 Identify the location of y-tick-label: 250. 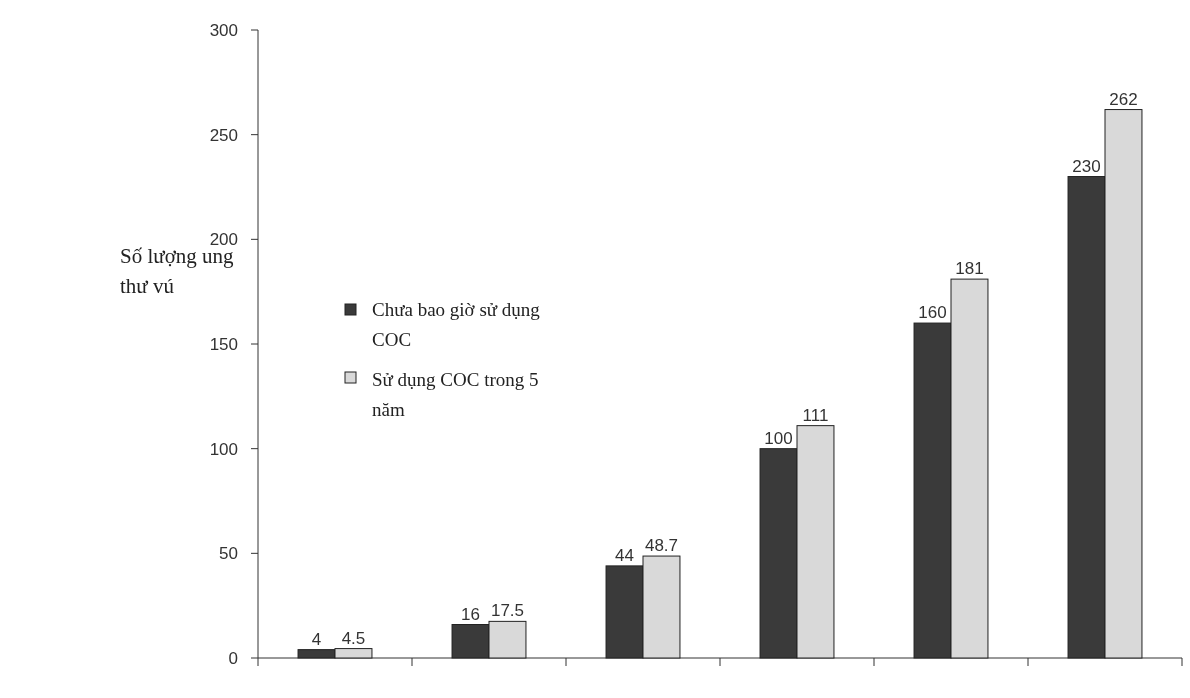
(223, 135).